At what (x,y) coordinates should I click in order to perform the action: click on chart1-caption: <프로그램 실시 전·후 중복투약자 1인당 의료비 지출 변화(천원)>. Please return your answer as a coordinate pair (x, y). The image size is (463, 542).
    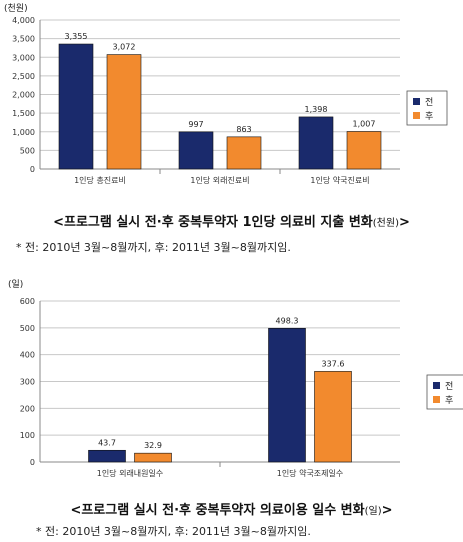
    Looking at the image, I should click on (231, 220).